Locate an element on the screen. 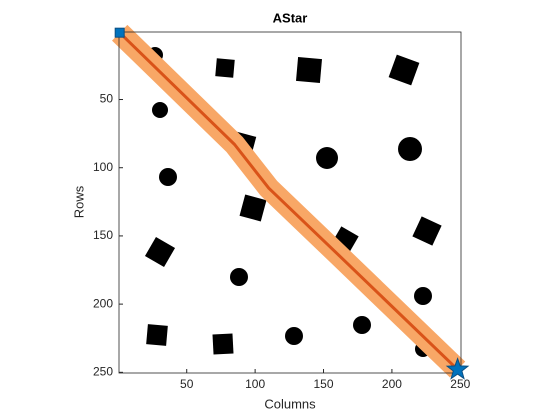 This screenshot has height=420, width=560. y-tick-label: 100 is located at coordinates (103, 167).